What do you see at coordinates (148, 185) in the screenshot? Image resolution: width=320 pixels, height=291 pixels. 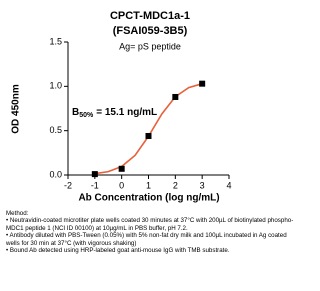 I see `x-tick-label: 1` at bounding box center [148, 185].